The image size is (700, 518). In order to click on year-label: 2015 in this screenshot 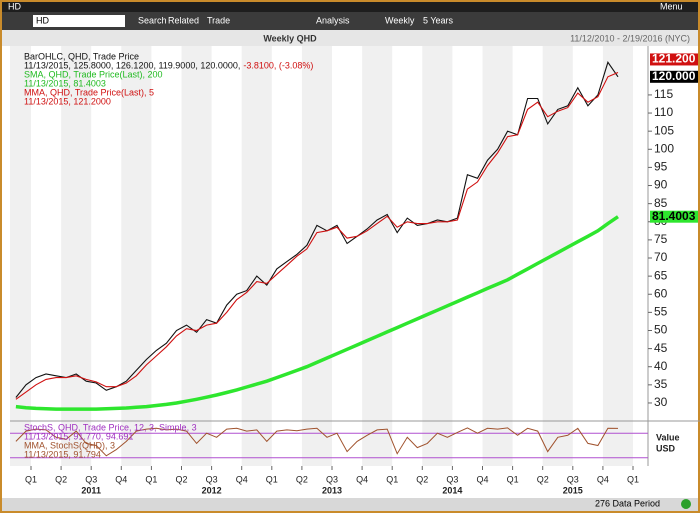, I will do `click(573, 490)`.